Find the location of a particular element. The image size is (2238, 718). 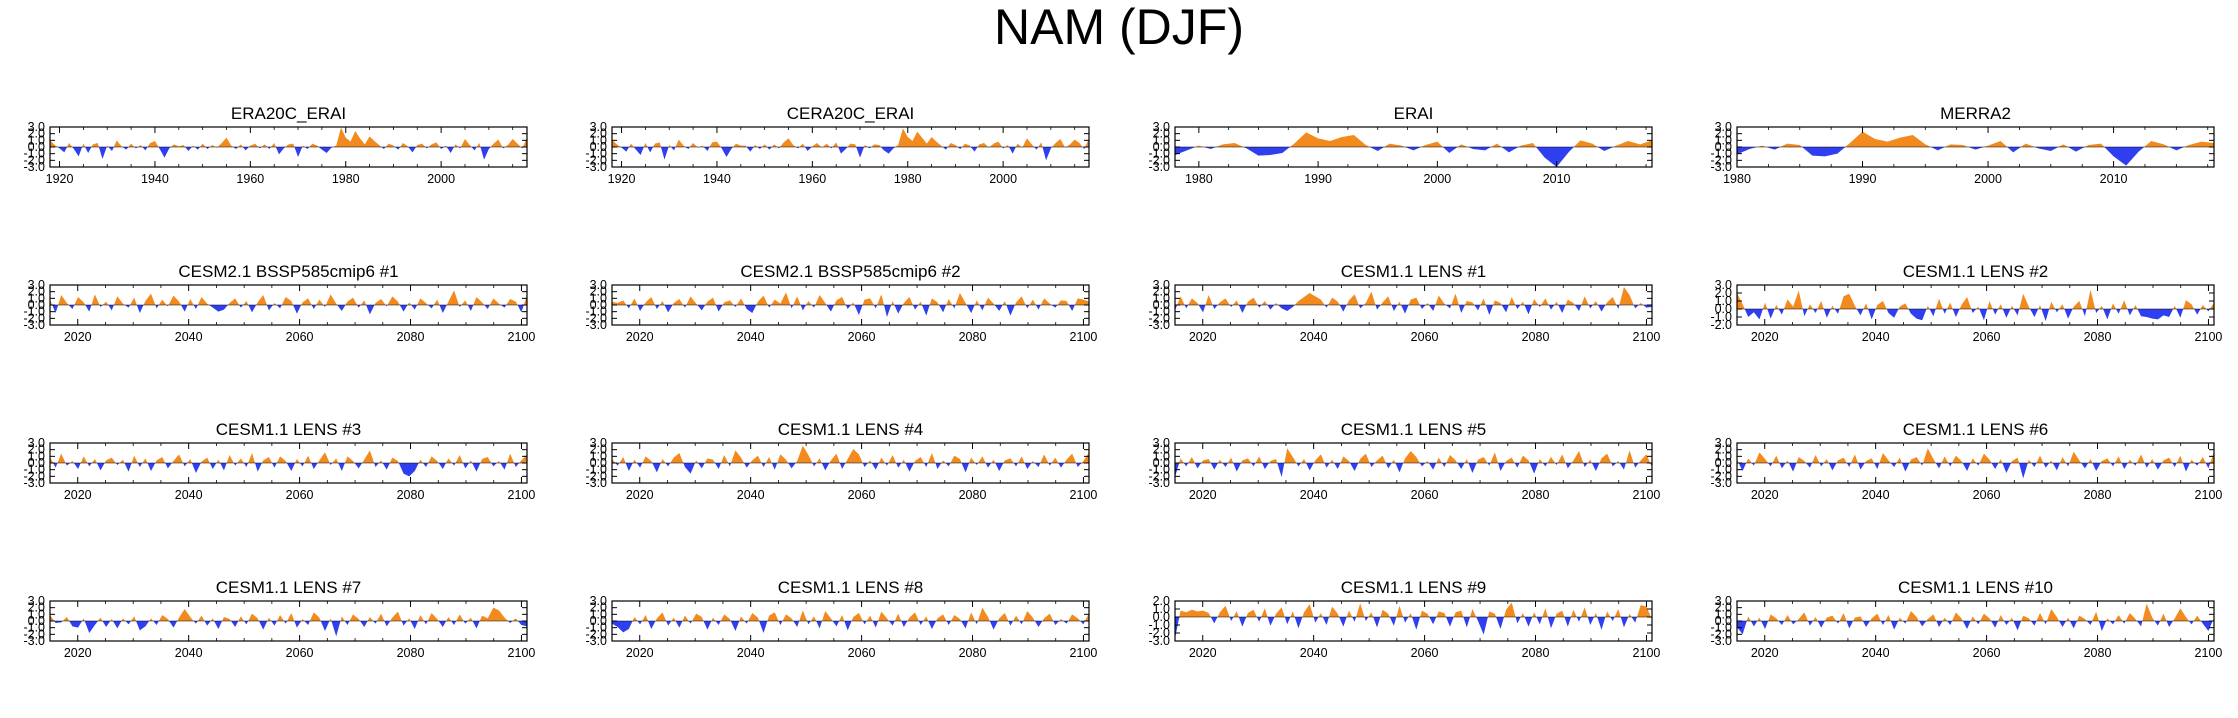

panel-title: CESM1.1 LENS #4 is located at coordinates (851, 429).